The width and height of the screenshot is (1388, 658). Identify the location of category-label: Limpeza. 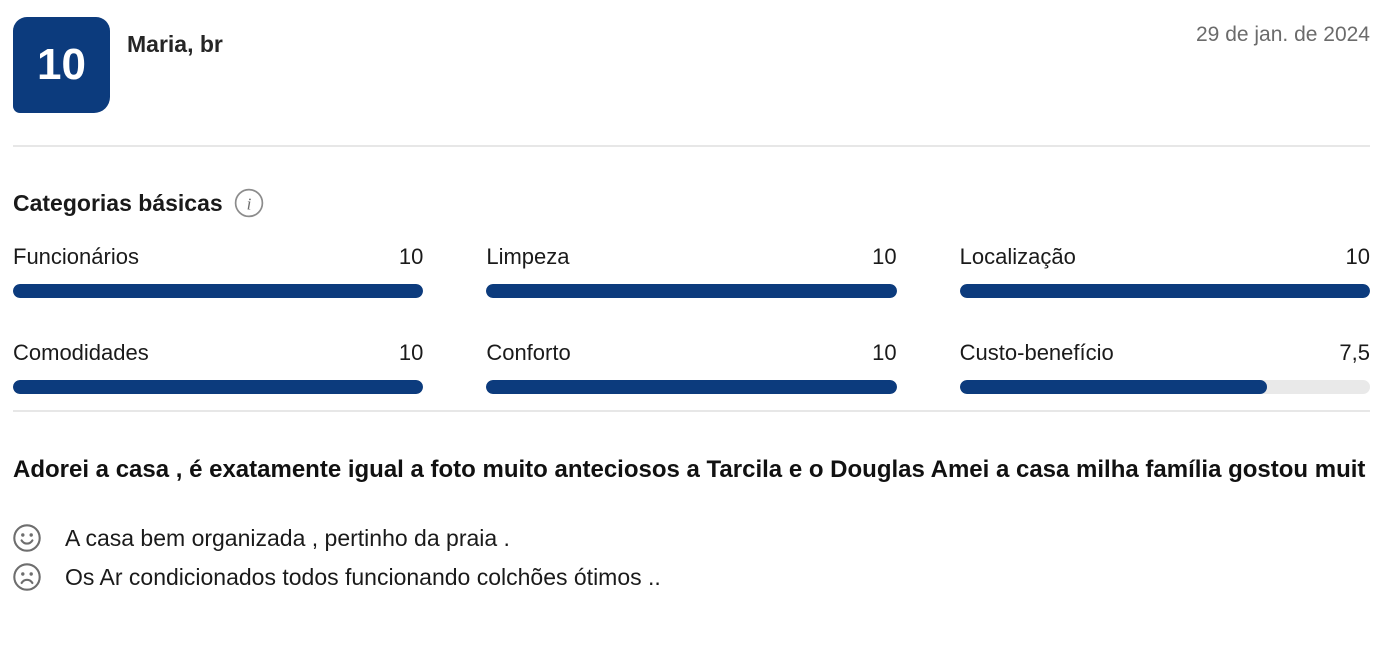
(528, 256).